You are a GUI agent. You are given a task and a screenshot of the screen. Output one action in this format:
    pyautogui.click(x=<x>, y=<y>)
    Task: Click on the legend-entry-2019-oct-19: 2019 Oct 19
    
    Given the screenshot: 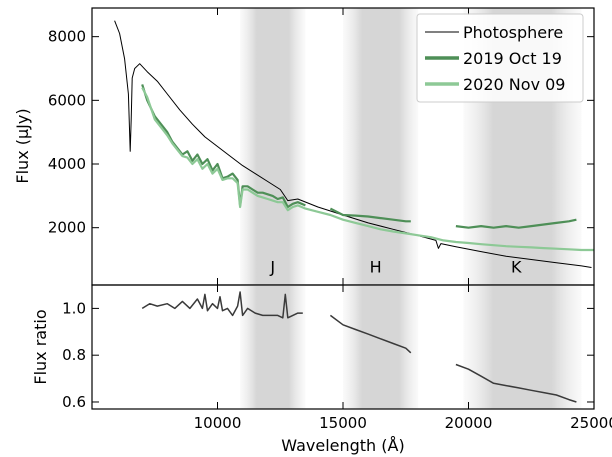 What is the action you would take?
    pyautogui.click(x=512, y=58)
    